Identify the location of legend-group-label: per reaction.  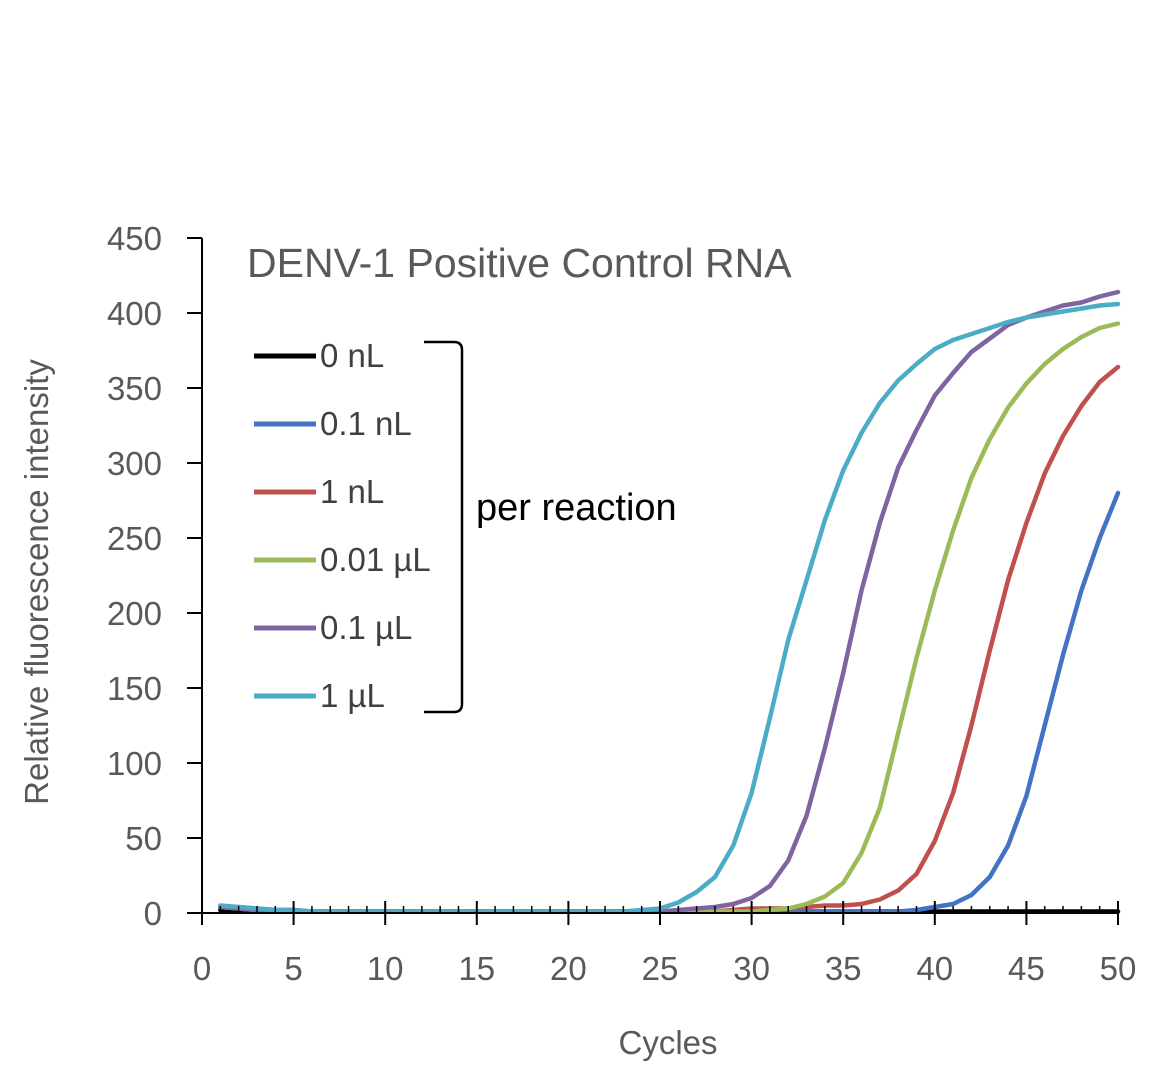
(576, 508).